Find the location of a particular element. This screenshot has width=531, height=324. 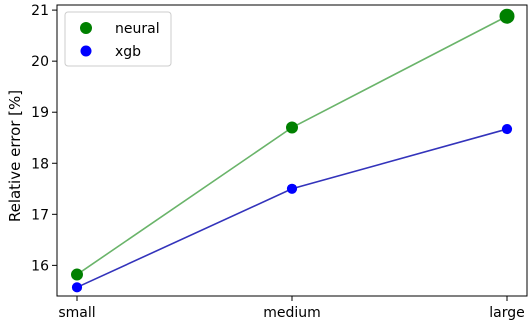

legend-box is located at coordinates (118, 39).